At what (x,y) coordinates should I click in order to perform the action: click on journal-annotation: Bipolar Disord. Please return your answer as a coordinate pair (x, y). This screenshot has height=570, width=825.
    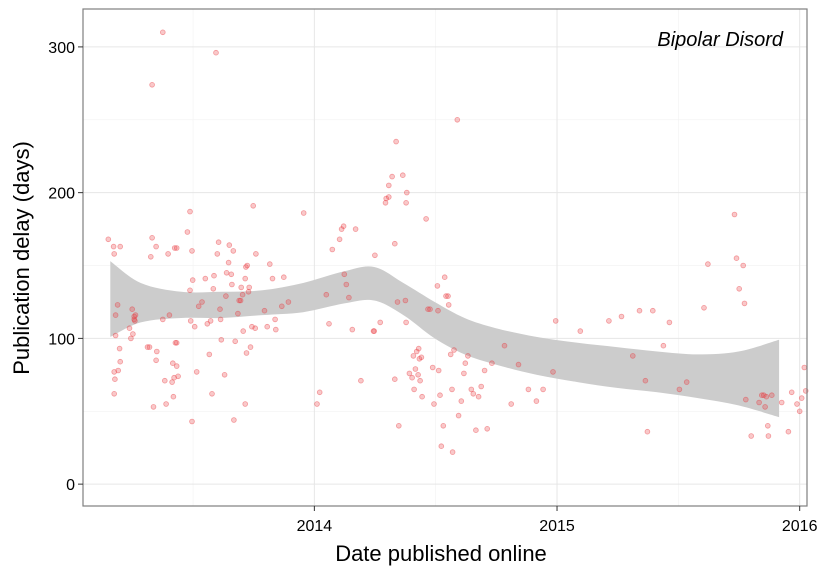
    Looking at the image, I should click on (720, 40).